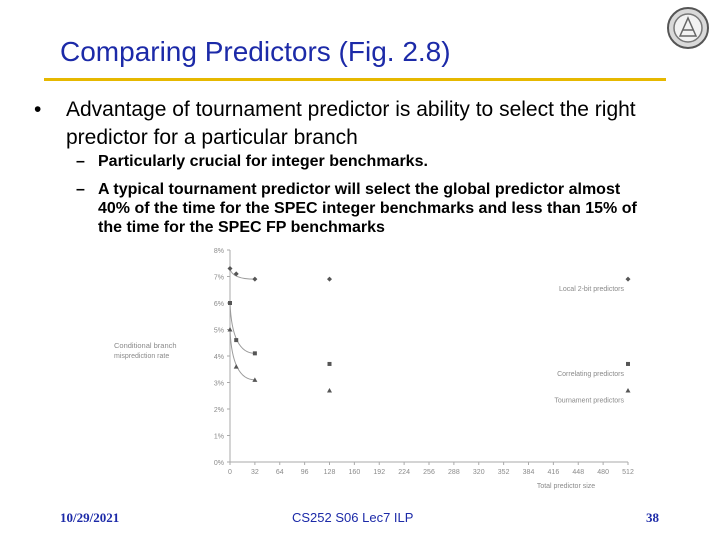 The width and height of the screenshot is (720, 540). Describe the element at coordinates (355, 472) in the screenshot. I see `x-tick-label: 160` at that location.